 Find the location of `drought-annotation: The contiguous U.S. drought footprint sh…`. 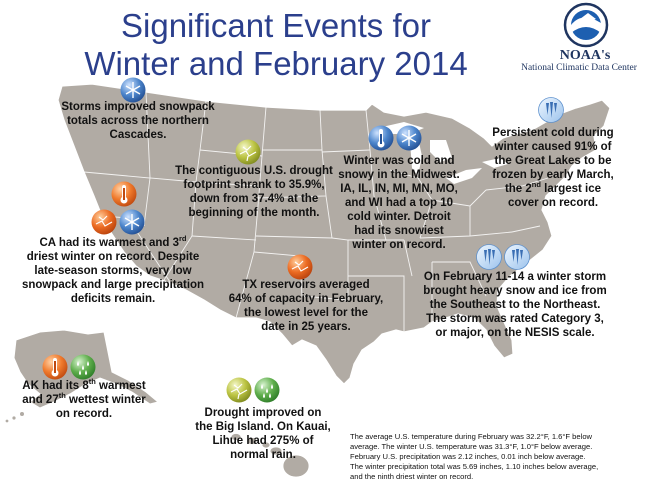

drought-annotation: The contiguous U.S. drought footprint sh… is located at coordinates (254, 192).